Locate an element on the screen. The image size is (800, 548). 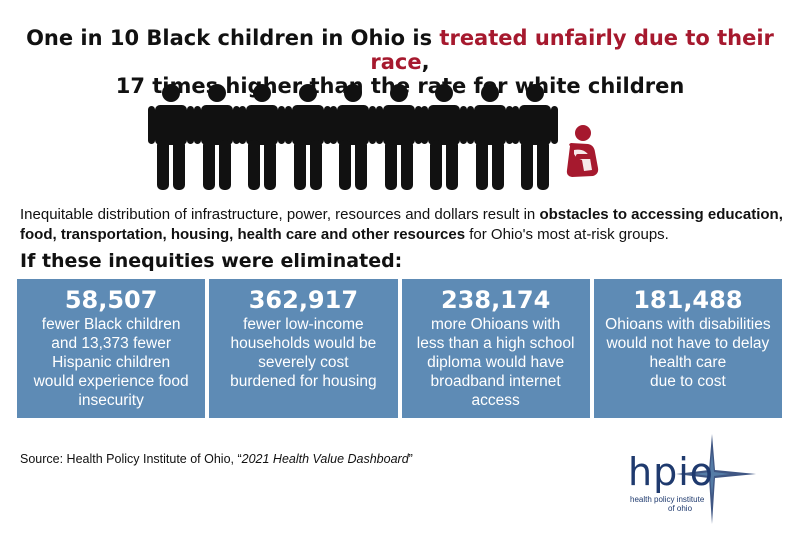
crouching-child-icon is located at coordinates (584, 154).